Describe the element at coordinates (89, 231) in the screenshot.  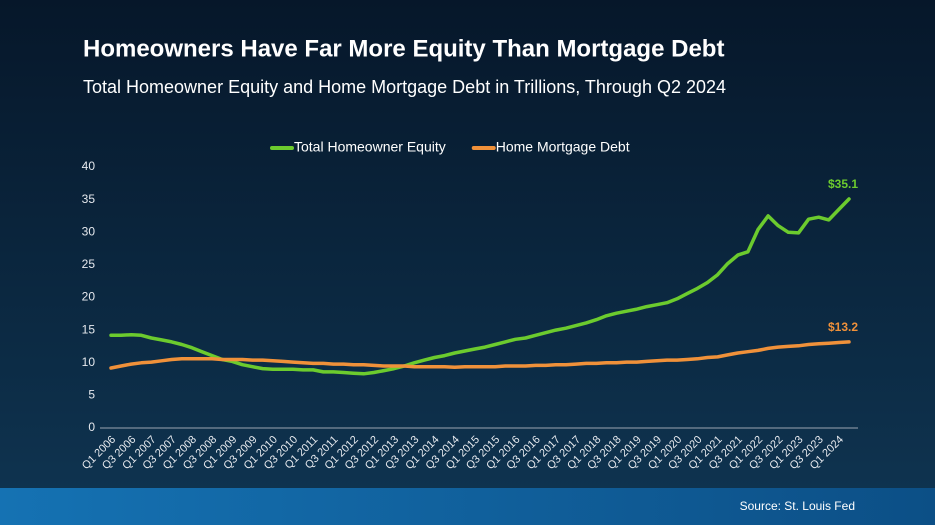
I see `y-tick-label: 30` at that location.